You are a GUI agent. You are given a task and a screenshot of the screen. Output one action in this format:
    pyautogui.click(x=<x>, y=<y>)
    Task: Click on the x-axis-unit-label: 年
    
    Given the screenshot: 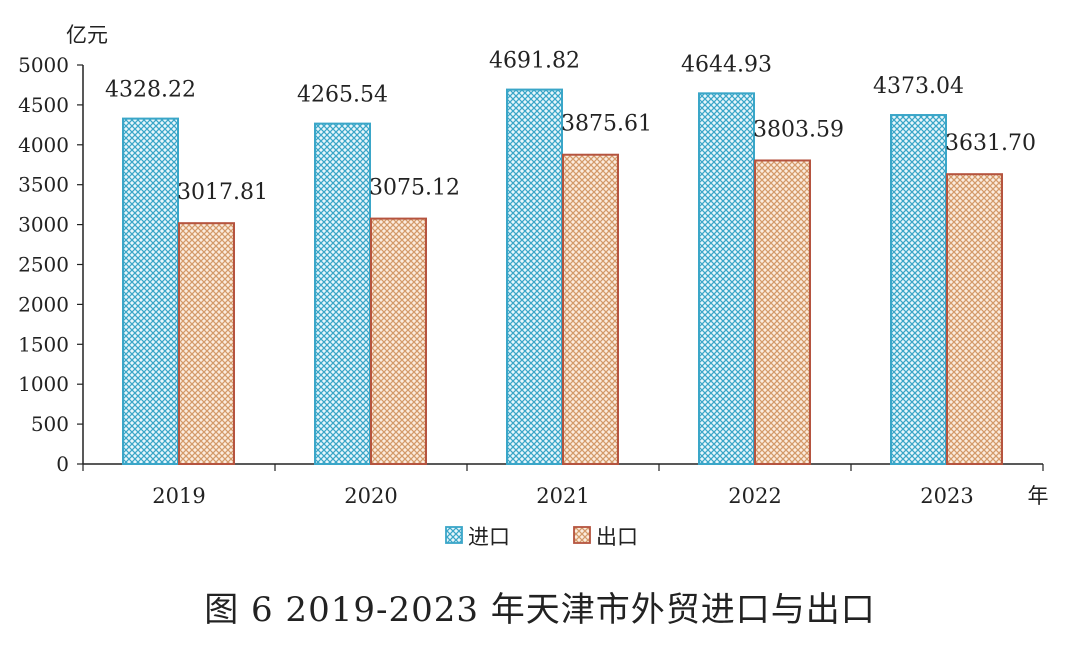 What is the action you would take?
    pyautogui.click(x=1038, y=496)
    